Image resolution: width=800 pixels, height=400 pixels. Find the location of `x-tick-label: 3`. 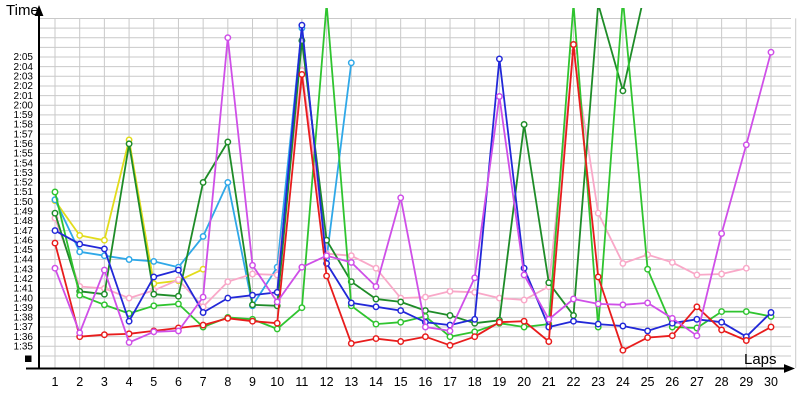

x-tick-label: 3 is located at coordinates (104, 382).